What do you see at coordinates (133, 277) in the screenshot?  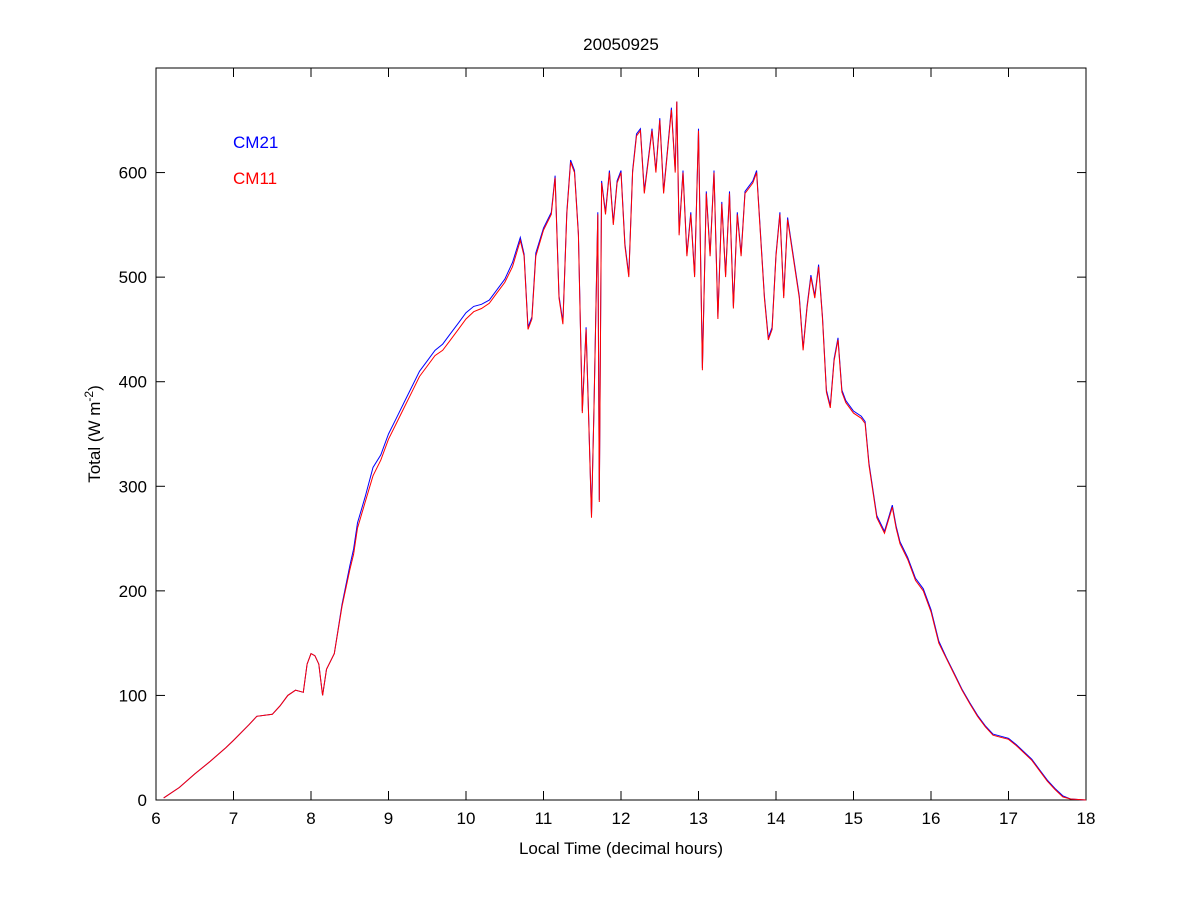 I see `y-tick-label: 500` at bounding box center [133, 277].